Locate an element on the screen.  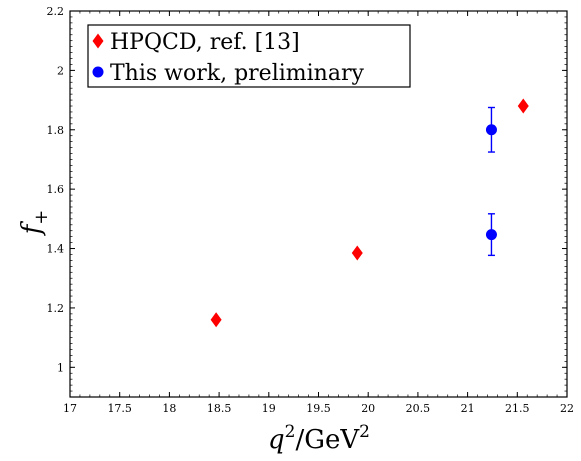
legend: HPQCD, ref. [13] This work, preliminary is located at coordinates (249, 56).